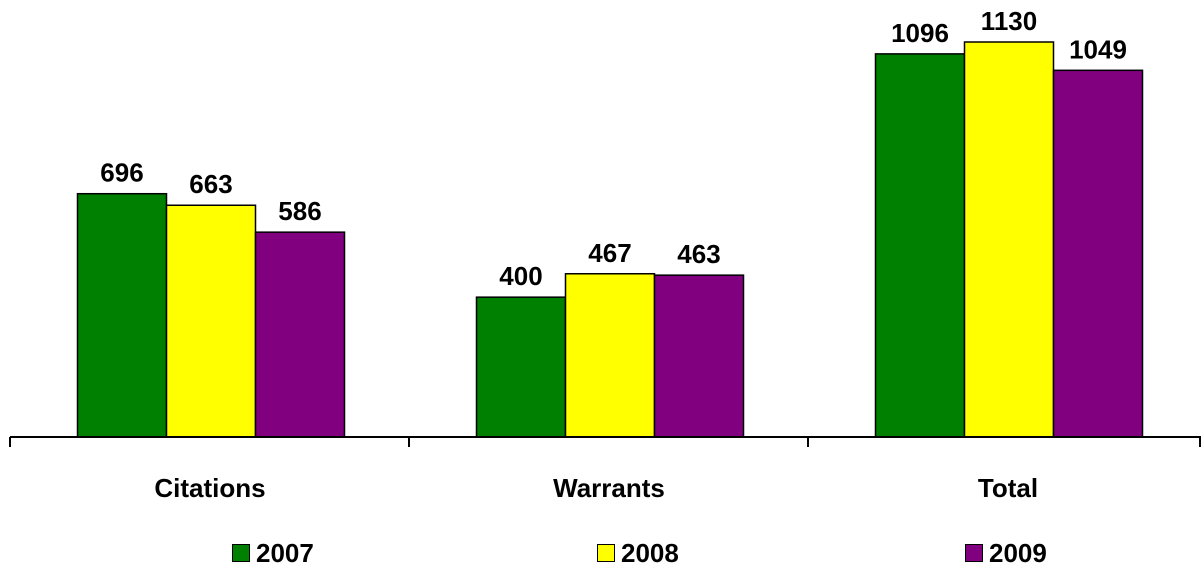  What do you see at coordinates (521, 367) in the screenshot?
I see `bar-warrants-2007` at bounding box center [521, 367].